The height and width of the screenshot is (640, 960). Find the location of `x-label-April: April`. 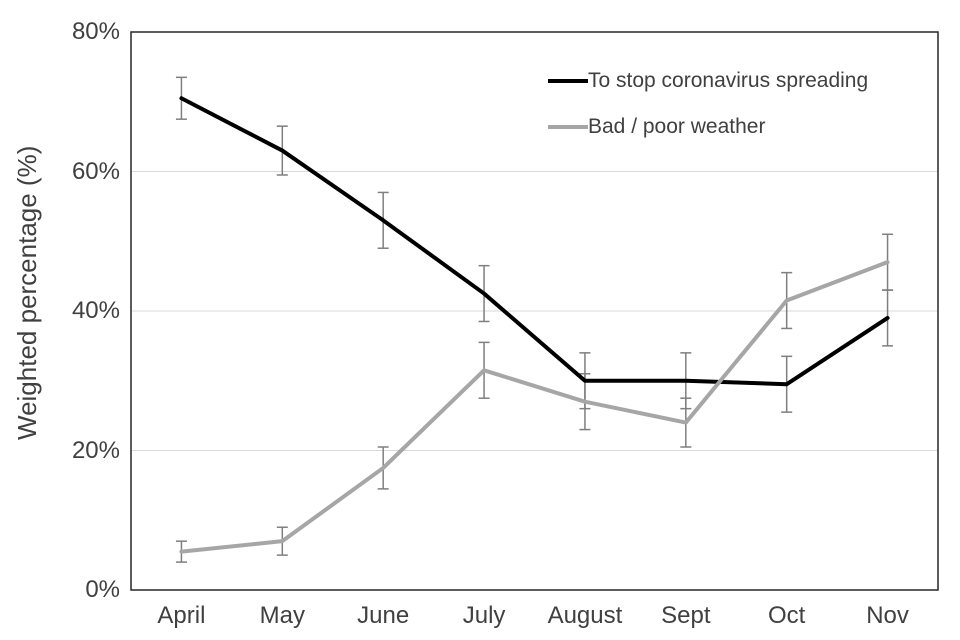

x-label-April: April is located at coordinates (181, 615).